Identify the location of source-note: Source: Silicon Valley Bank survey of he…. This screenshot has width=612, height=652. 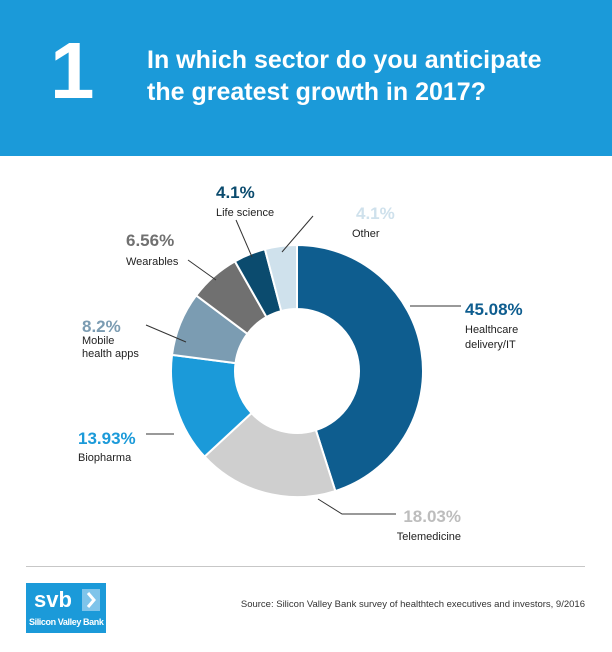
(412, 604).